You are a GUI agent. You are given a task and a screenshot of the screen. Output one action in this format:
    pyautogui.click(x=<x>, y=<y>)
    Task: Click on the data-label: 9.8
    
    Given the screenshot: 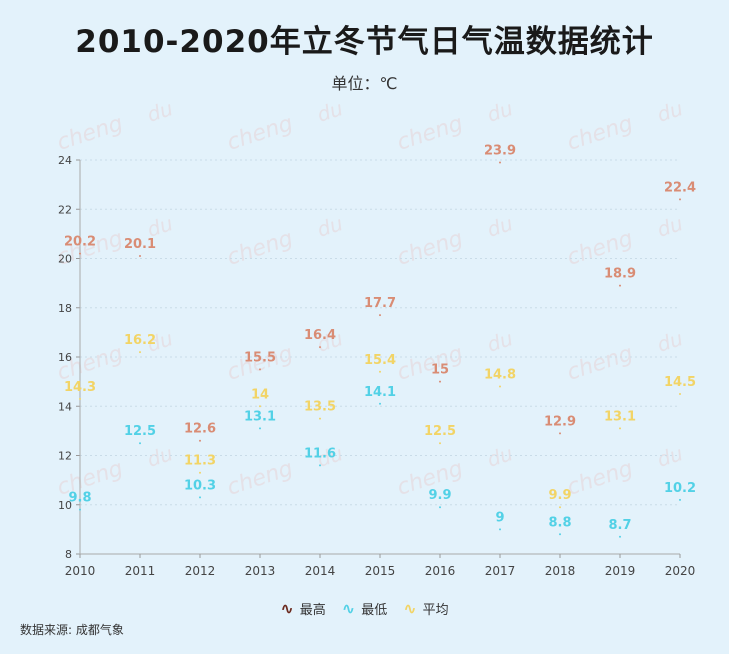 What is the action you would take?
    pyautogui.click(x=79, y=498)
    